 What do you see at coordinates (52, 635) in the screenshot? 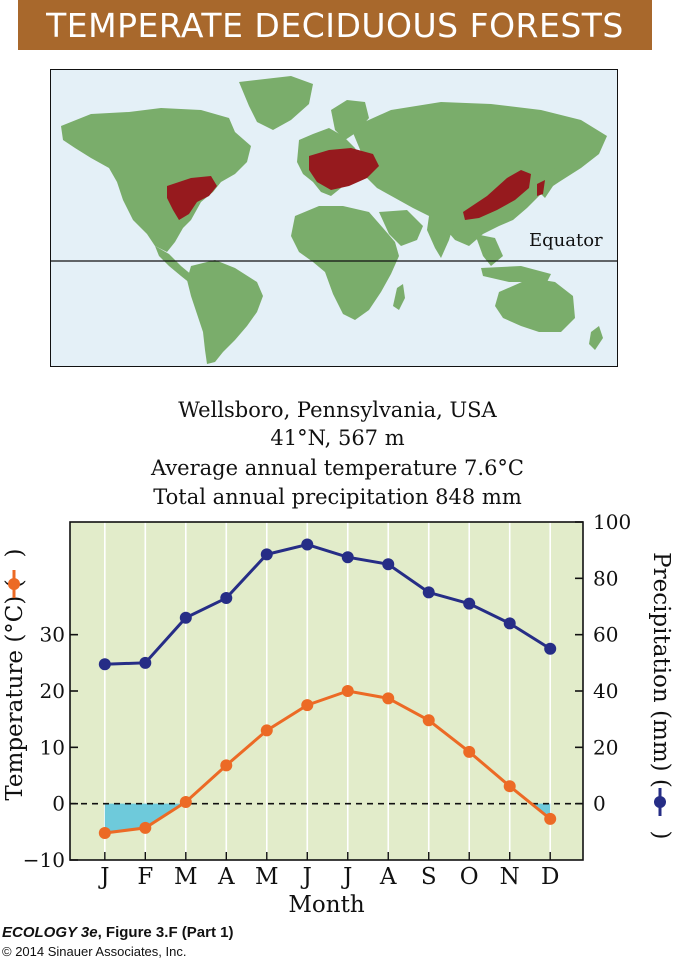
I see `left-tick-label-0: 30` at bounding box center [52, 635].